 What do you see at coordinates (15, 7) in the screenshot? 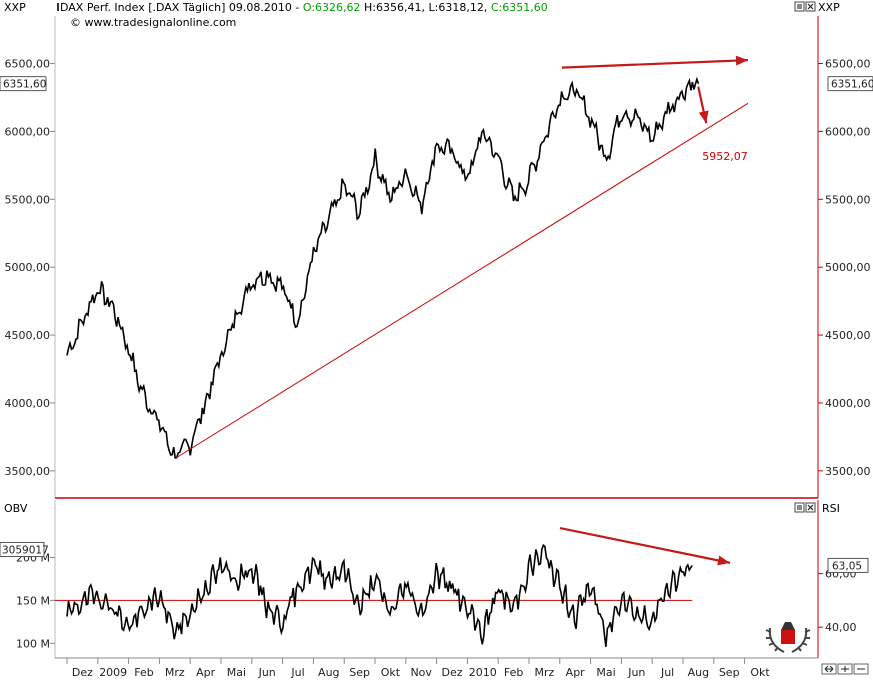
I see `left-code-label: XXP` at bounding box center [15, 7].